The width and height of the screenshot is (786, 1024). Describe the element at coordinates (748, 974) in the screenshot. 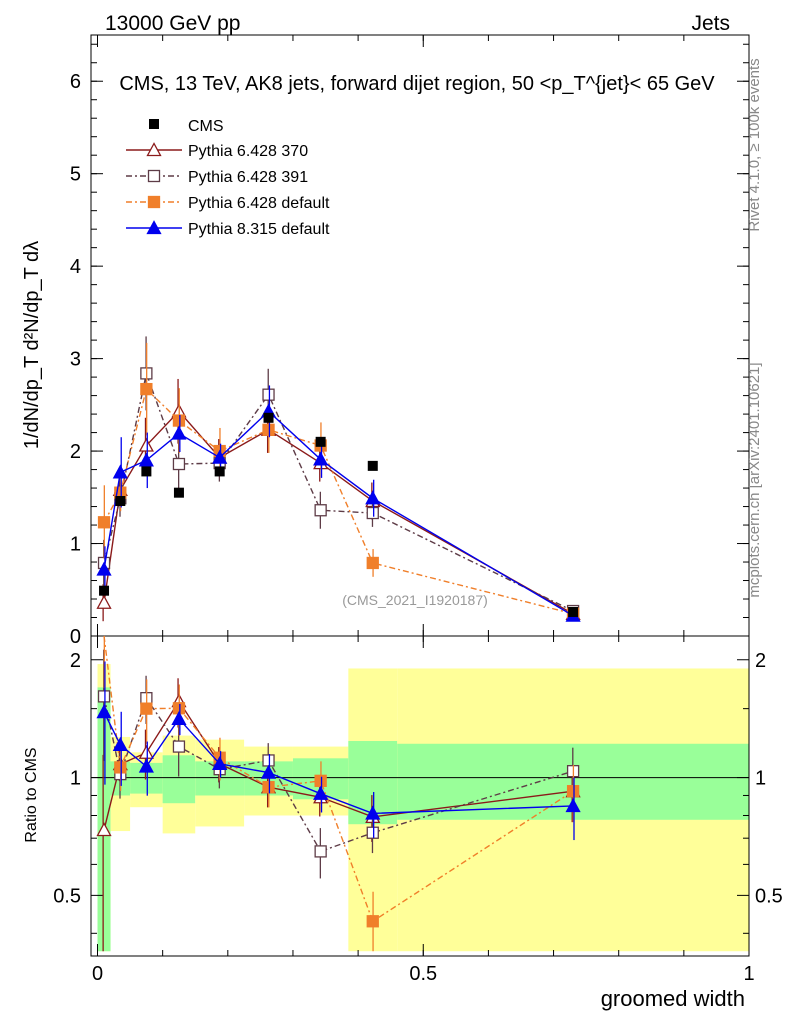

I see `x-tick-label: 1` at that location.